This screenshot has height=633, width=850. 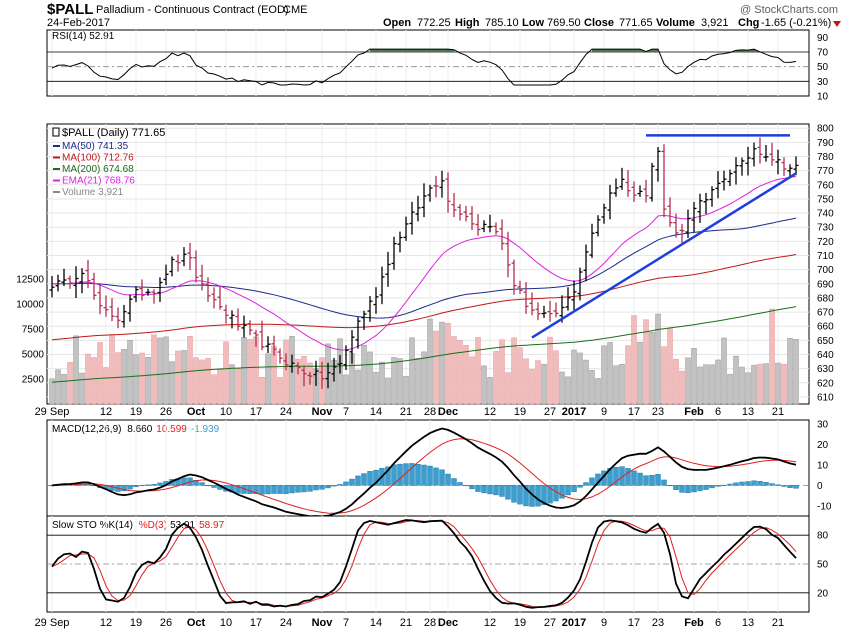 I want to click on price-tick-label: 780, so click(x=825, y=157).